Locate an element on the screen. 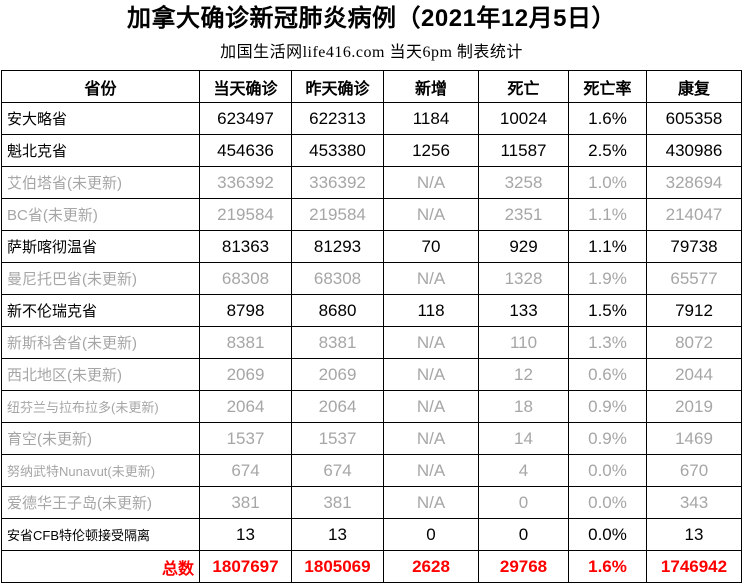 The width and height of the screenshot is (743, 586). table-row: 安大略省 623497 622313 1184 10024 1.6% 605358 is located at coordinates (371, 118).